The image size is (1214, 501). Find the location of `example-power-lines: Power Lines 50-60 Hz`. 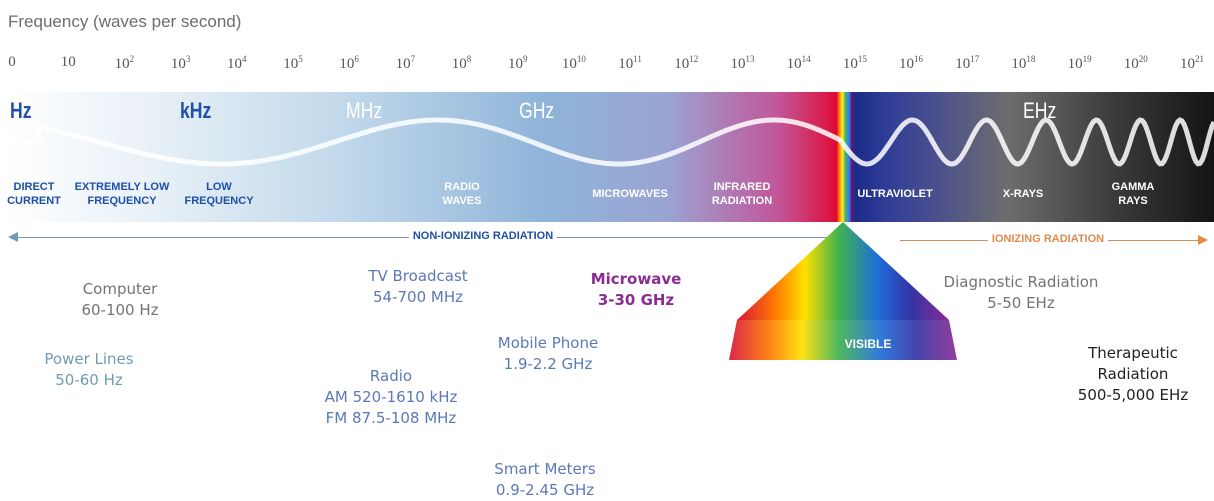

example-power-lines: Power Lines 50-60 Hz is located at coordinates (89, 369).